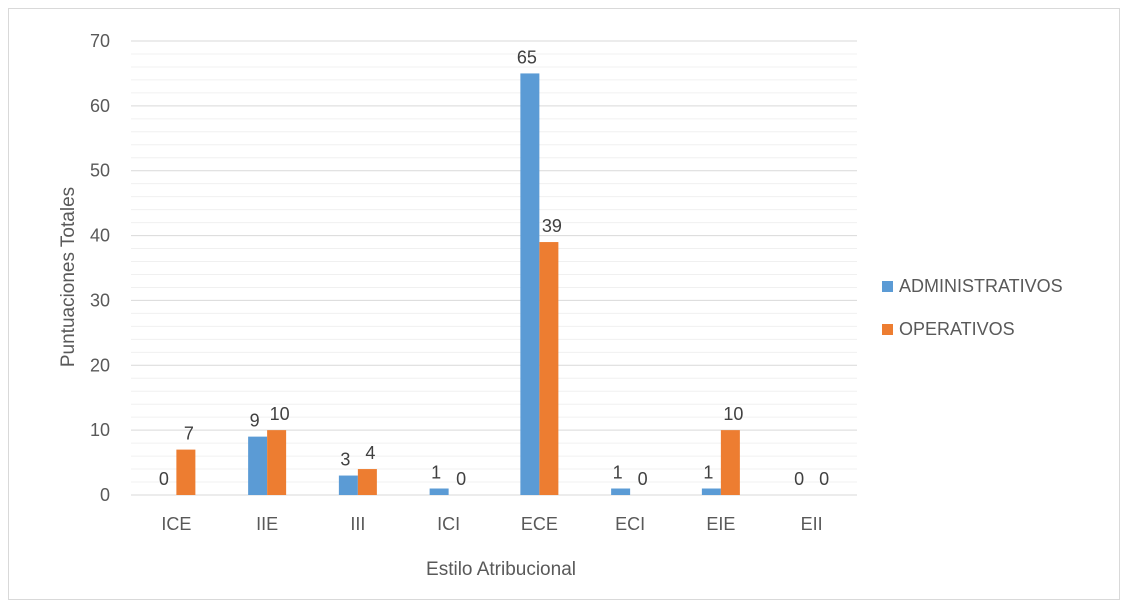 The image size is (1127, 606). I want to click on x-tick-label: ICI, so click(448, 524).